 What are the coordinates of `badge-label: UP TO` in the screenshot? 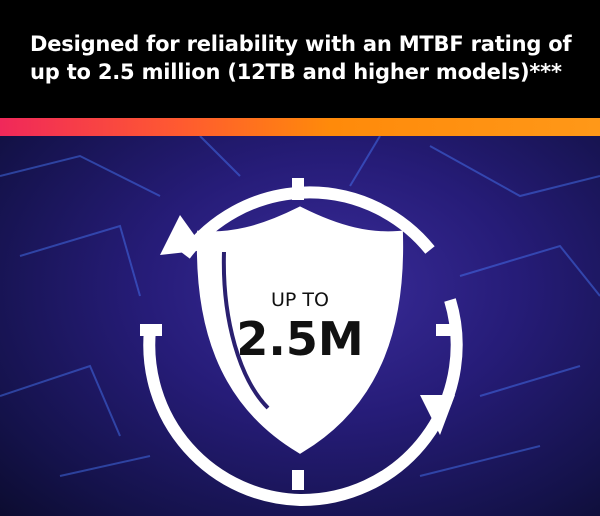 It's located at (300, 300).